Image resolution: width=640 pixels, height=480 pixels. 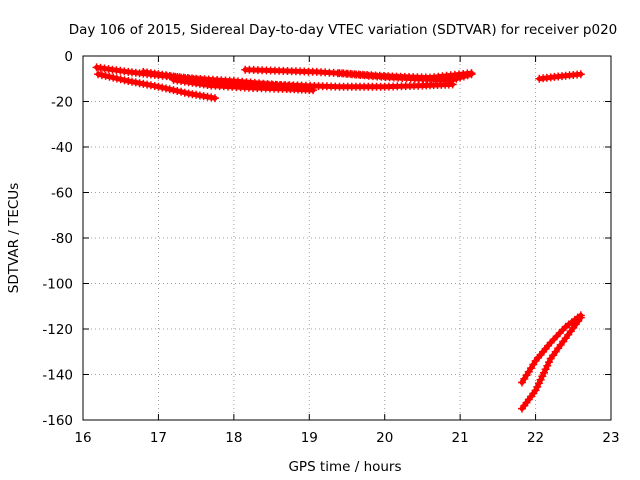 I want to click on y-axis-label: SDTVAR / TECUs, so click(x=14, y=238).